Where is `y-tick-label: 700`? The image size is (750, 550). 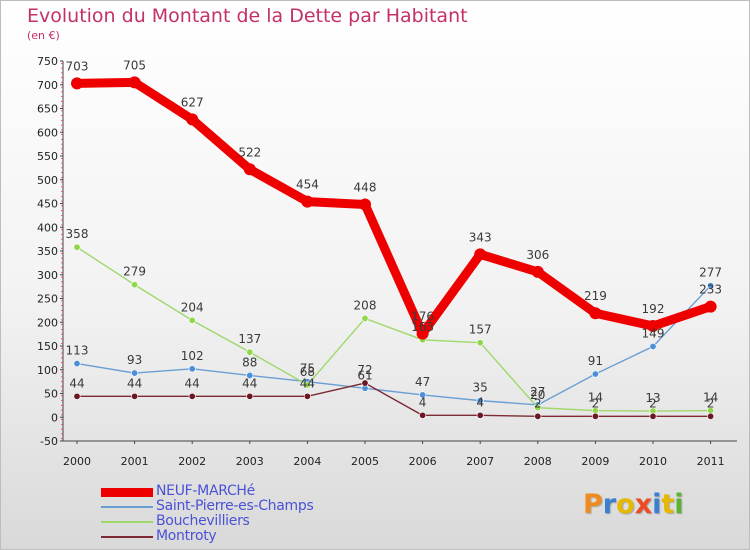 y-tick-label: 700 is located at coordinates (47, 85).